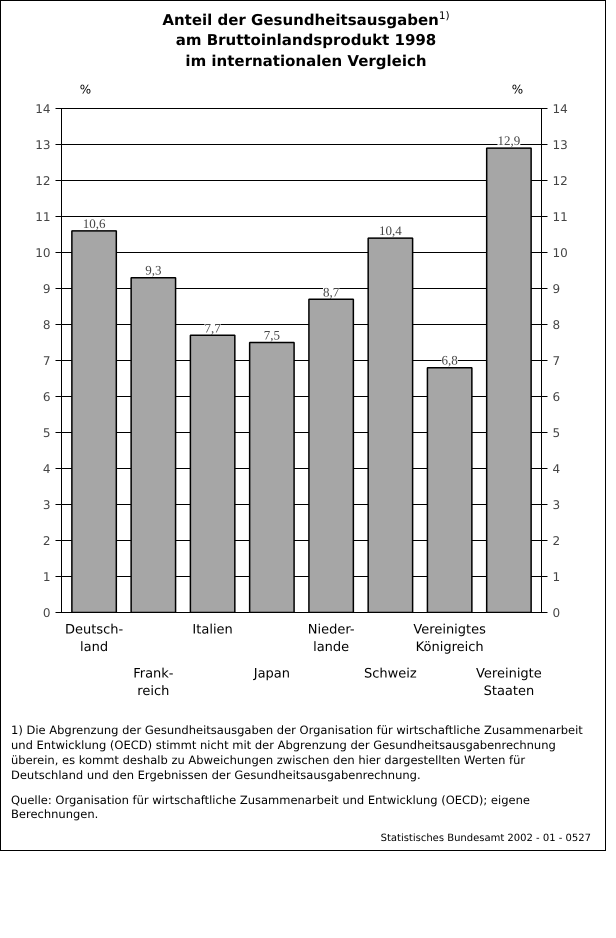 This screenshot has width=616, height=938. I want to click on data-label: 10,4, so click(390, 230).